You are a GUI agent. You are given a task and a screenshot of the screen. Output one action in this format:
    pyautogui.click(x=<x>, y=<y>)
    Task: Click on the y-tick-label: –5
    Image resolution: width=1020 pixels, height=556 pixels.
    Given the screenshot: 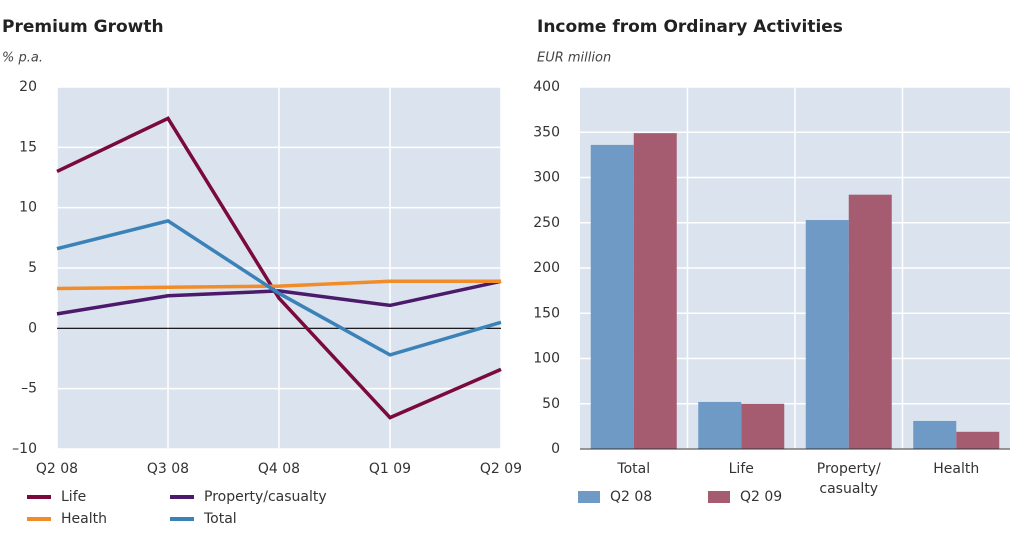 What is the action you would take?
    pyautogui.click(x=29, y=389)
    